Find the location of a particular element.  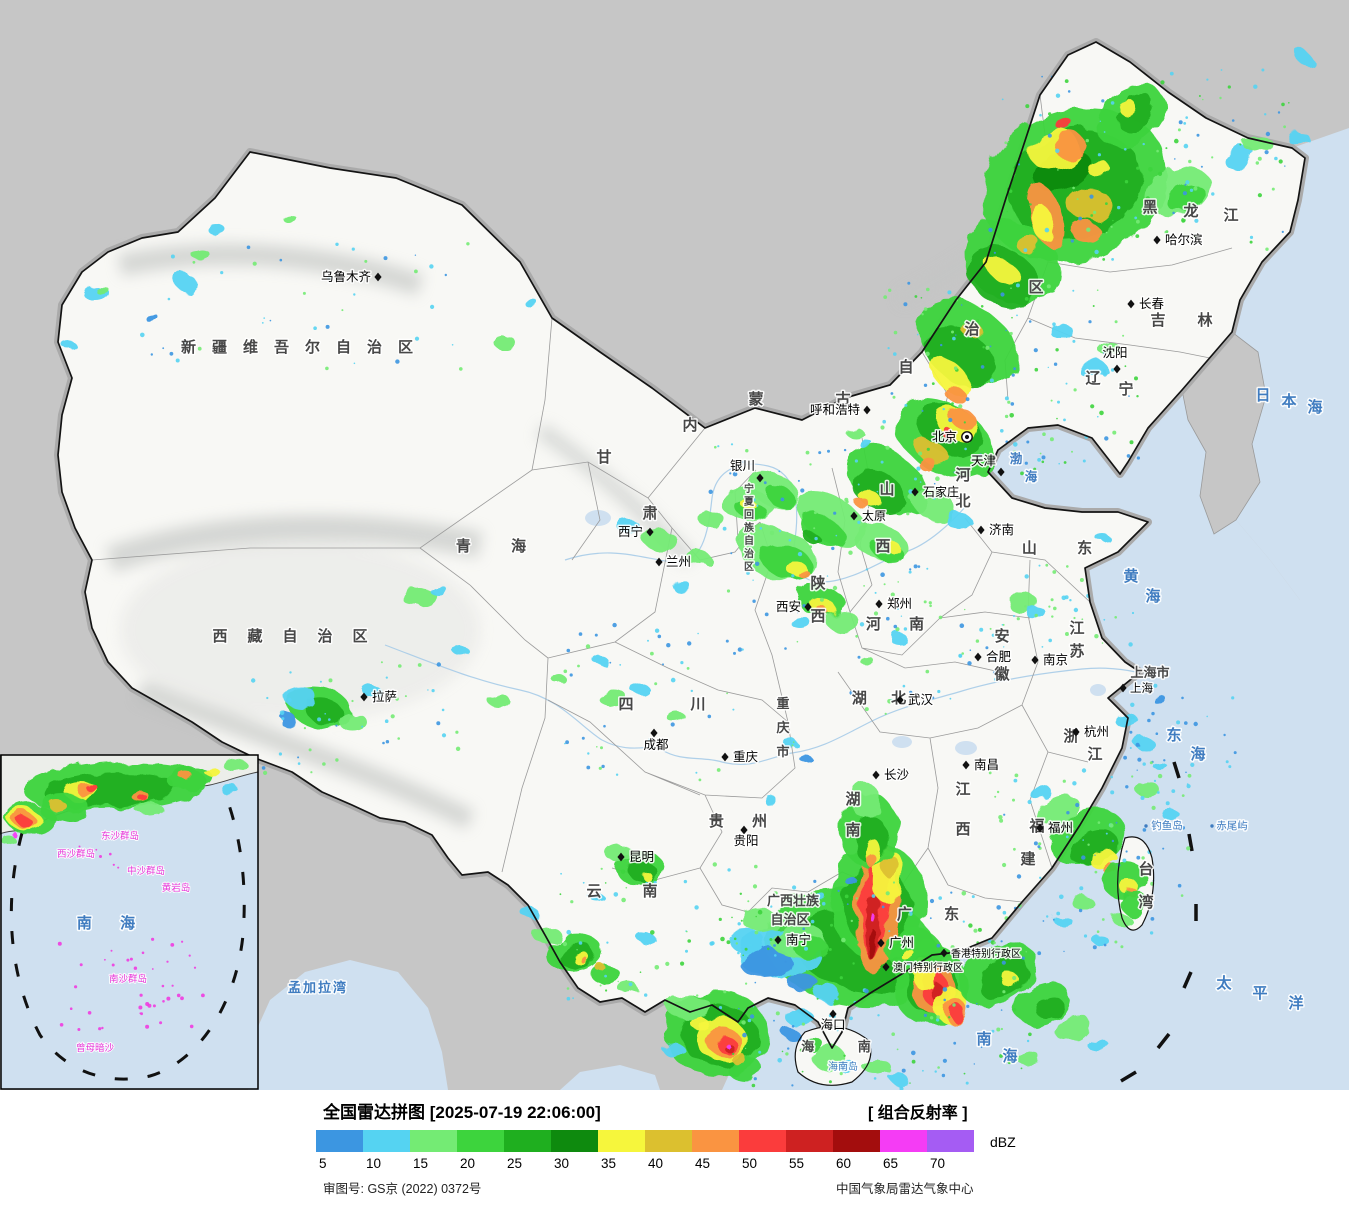

province-label: 苏 is located at coordinates (1076, 651).